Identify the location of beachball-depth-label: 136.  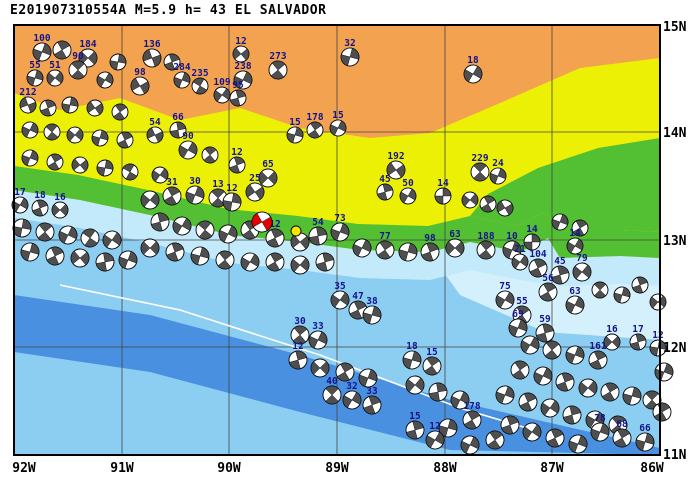
(151, 44).